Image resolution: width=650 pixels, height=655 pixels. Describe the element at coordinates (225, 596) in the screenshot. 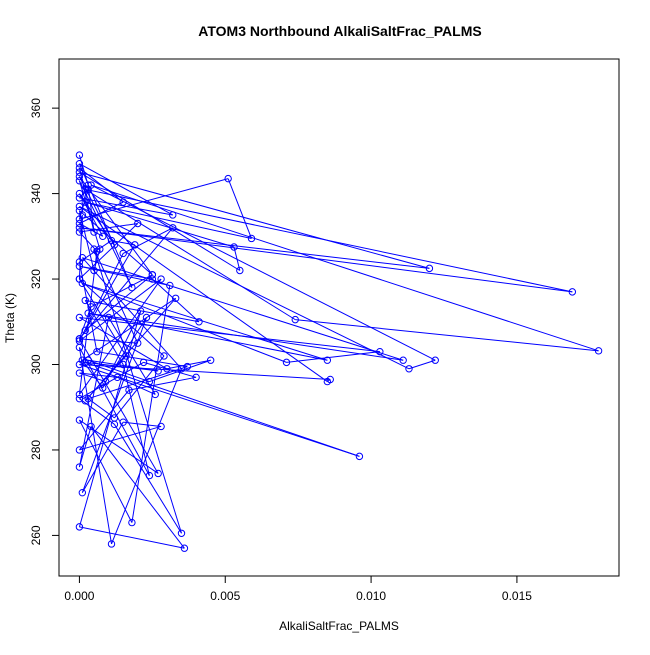

I see `x-tick-label: 0.005` at that location.